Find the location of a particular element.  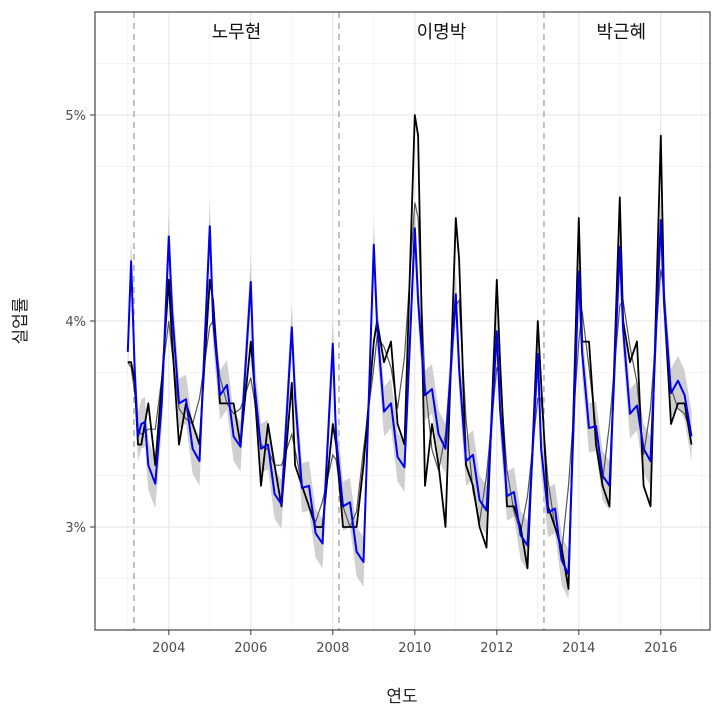

era-label: 박근혜 is located at coordinates (621, 32).